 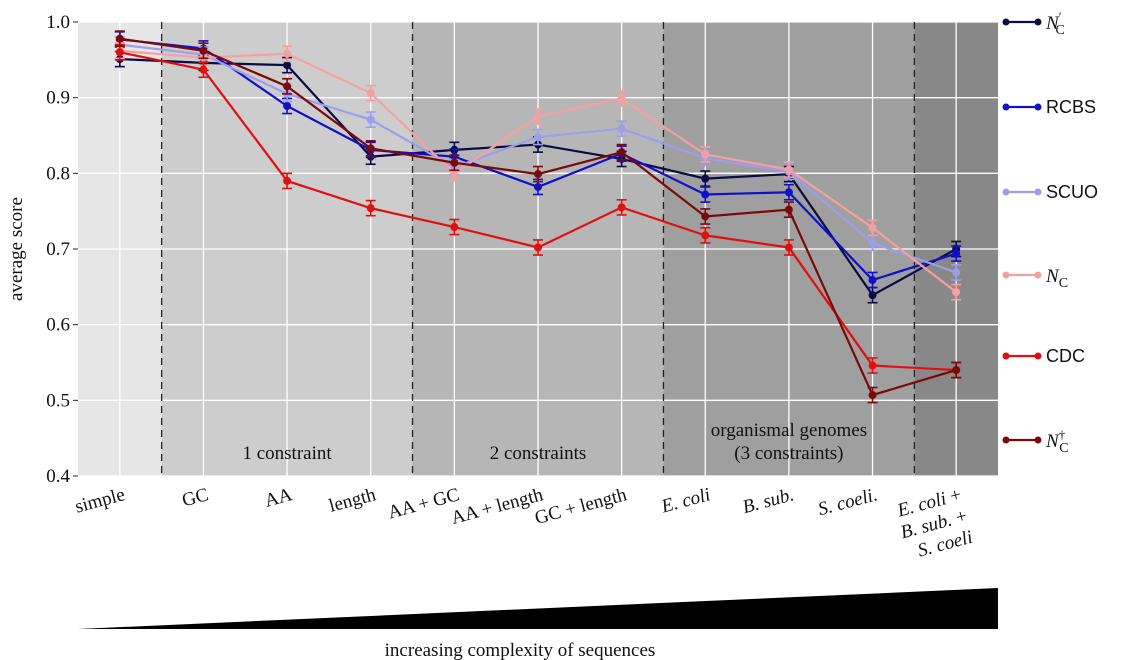 I want to click on x-tick-label: B. sub., so click(x=768, y=501).